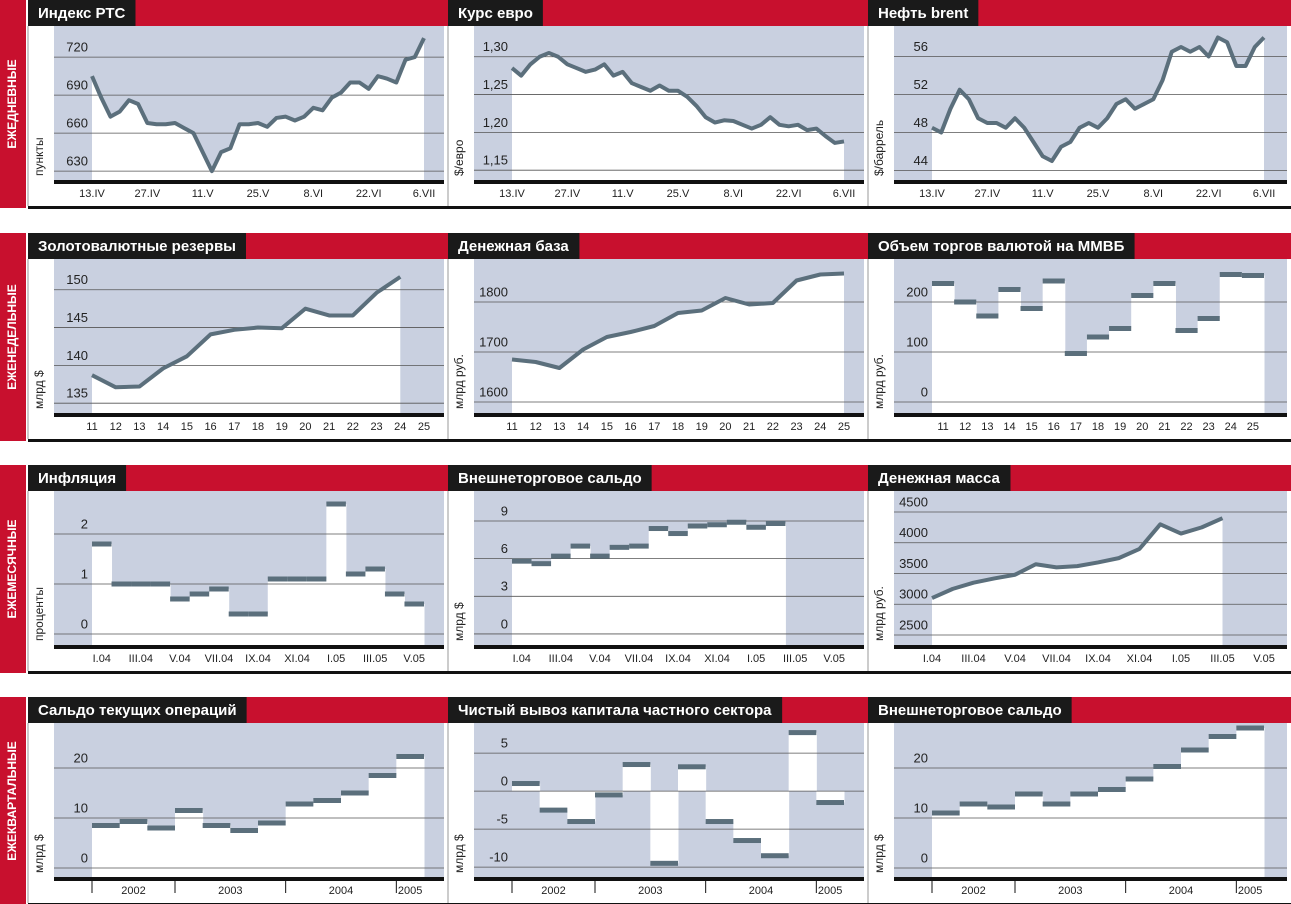  Describe the element at coordinates (1142, 427) in the screenshot. I see `x-tick-label: 20` at that location.